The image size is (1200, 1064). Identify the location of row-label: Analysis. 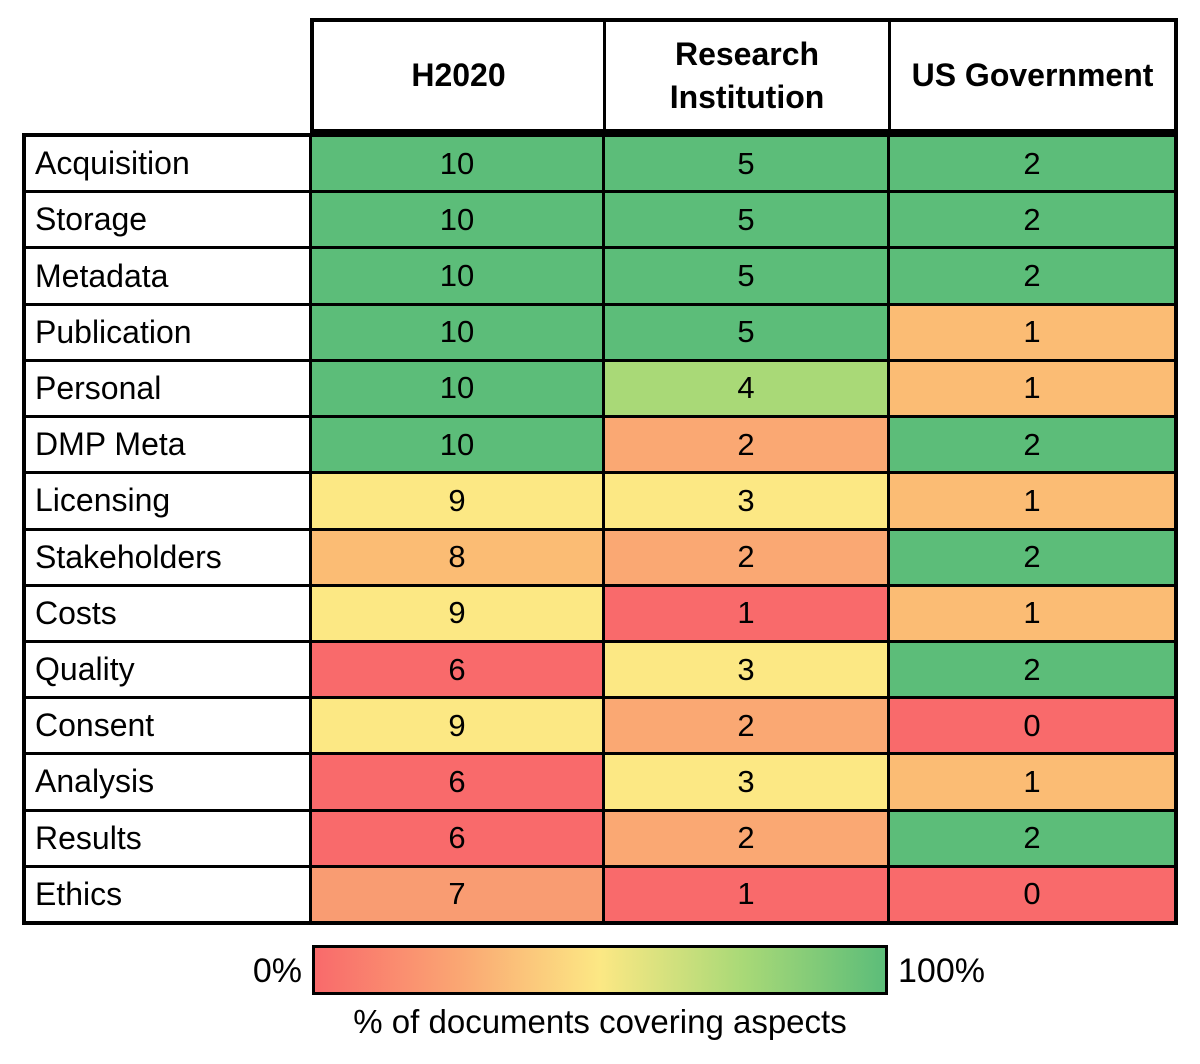
(167, 782).